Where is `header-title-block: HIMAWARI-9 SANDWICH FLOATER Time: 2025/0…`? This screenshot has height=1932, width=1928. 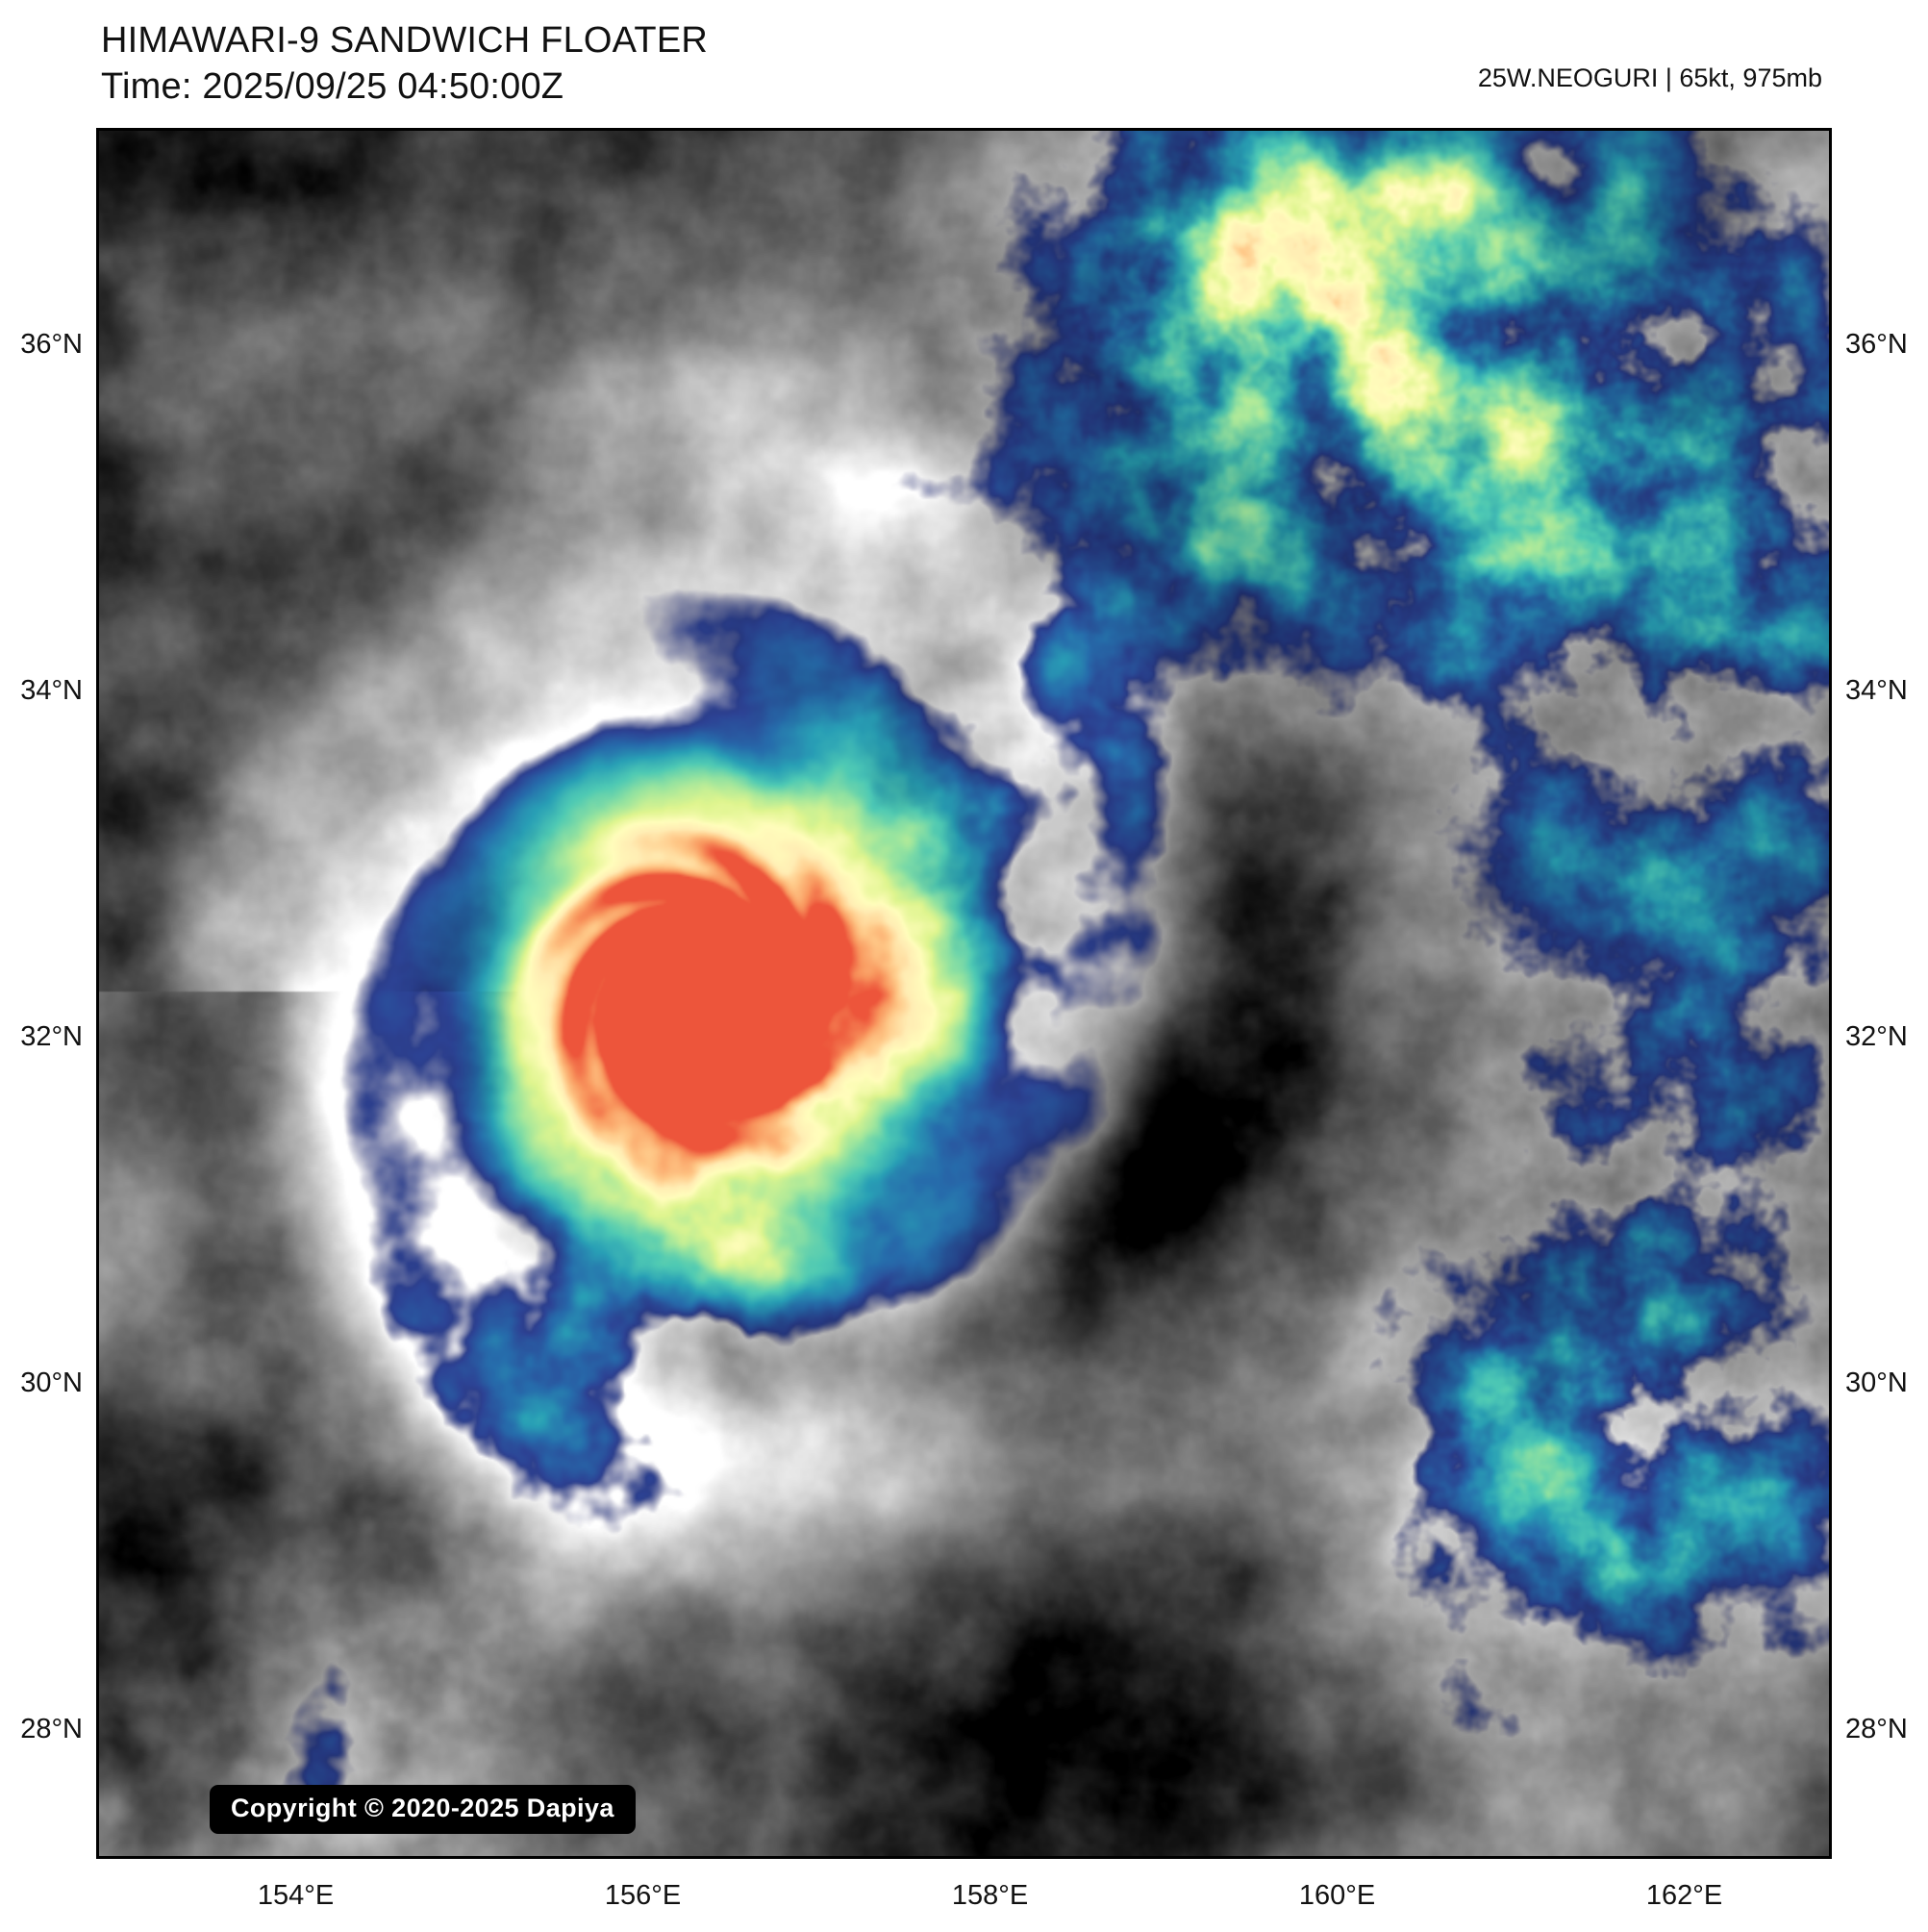 header-title-block: HIMAWARI-9 SANDWICH FLOATER Time: 2025/0… is located at coordinates (405, 63).